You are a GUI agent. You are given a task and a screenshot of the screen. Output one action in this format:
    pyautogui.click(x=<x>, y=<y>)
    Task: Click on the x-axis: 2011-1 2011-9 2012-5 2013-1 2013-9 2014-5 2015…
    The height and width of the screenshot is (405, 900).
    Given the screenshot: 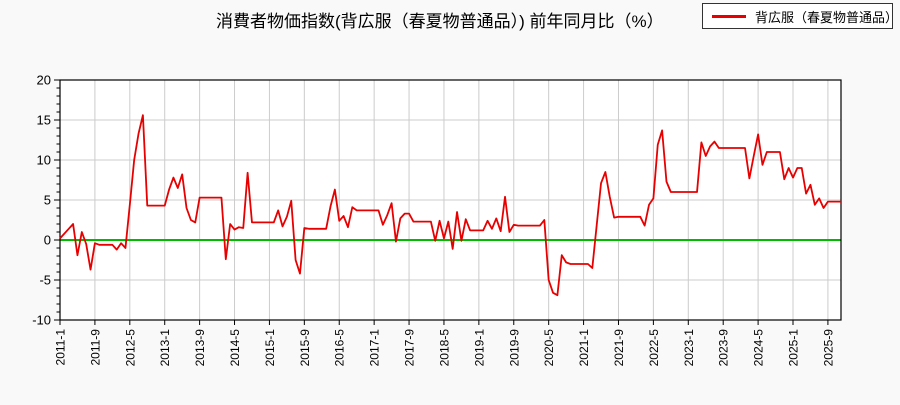 What is the action you would take?
    pyautogui.click(x=444, y=343)
    